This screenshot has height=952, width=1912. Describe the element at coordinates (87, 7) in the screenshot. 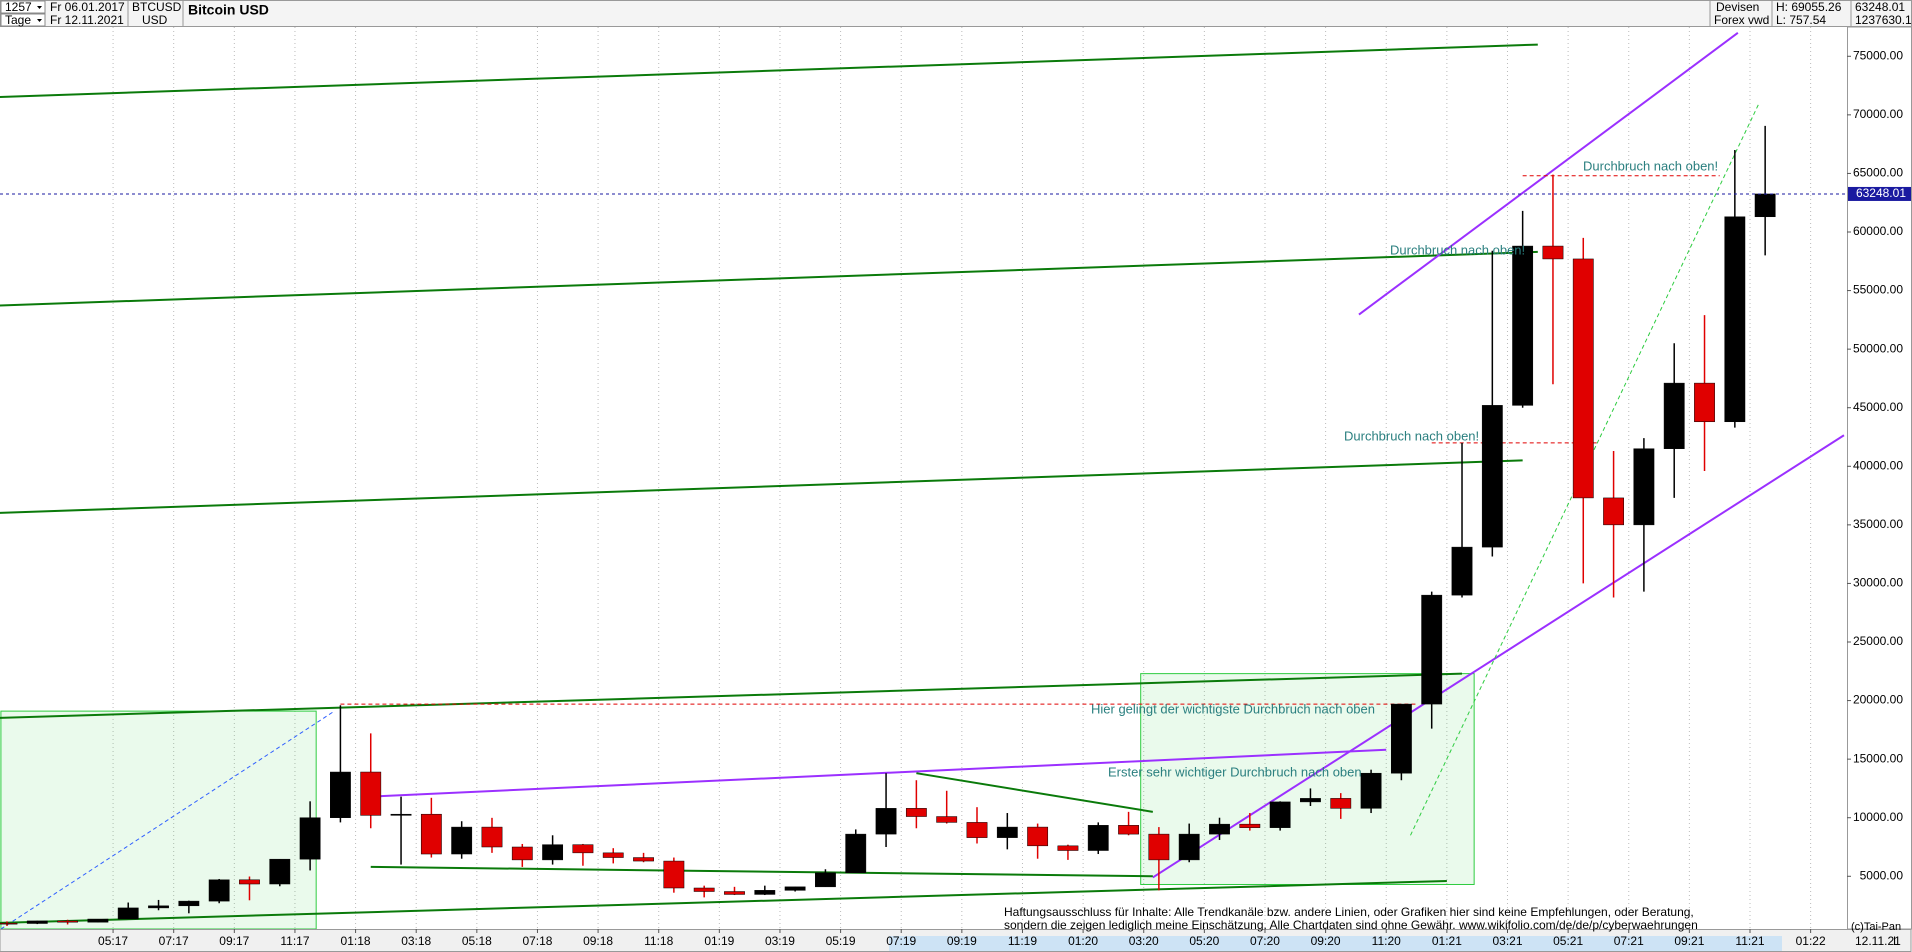

I see `date-from: Fr 06.01.2017` at that location.